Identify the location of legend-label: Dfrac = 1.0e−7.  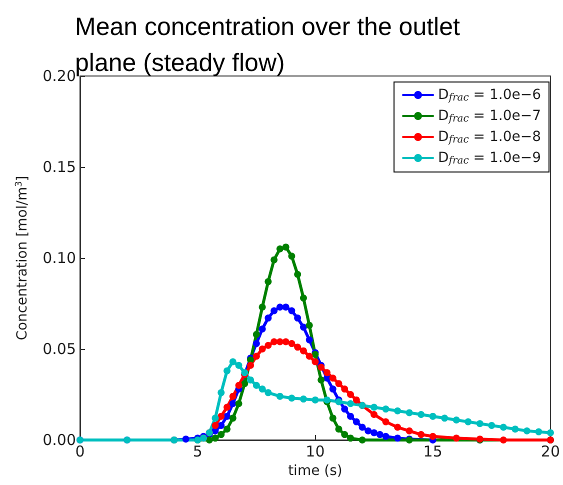
(490, 116).